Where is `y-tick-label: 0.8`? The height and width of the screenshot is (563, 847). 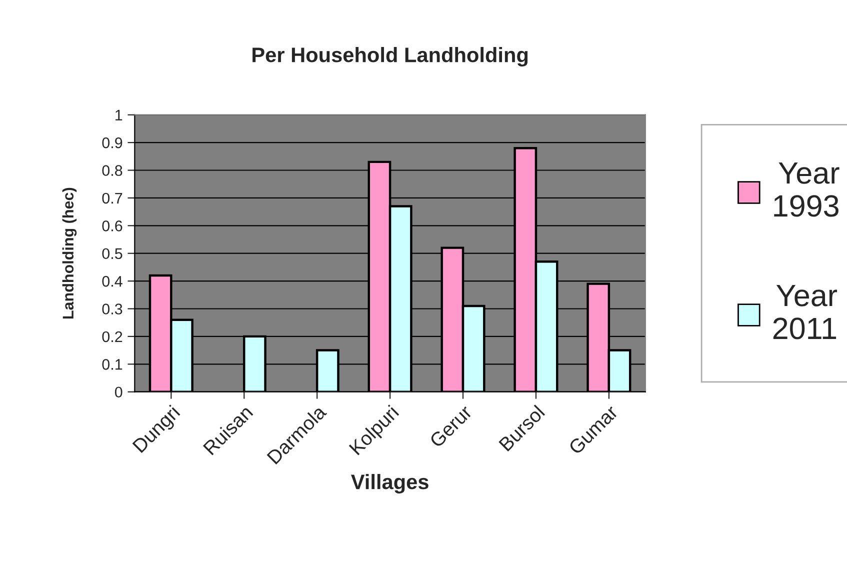
y-tick-label: 0.8 is located at coordinates (112, 170).